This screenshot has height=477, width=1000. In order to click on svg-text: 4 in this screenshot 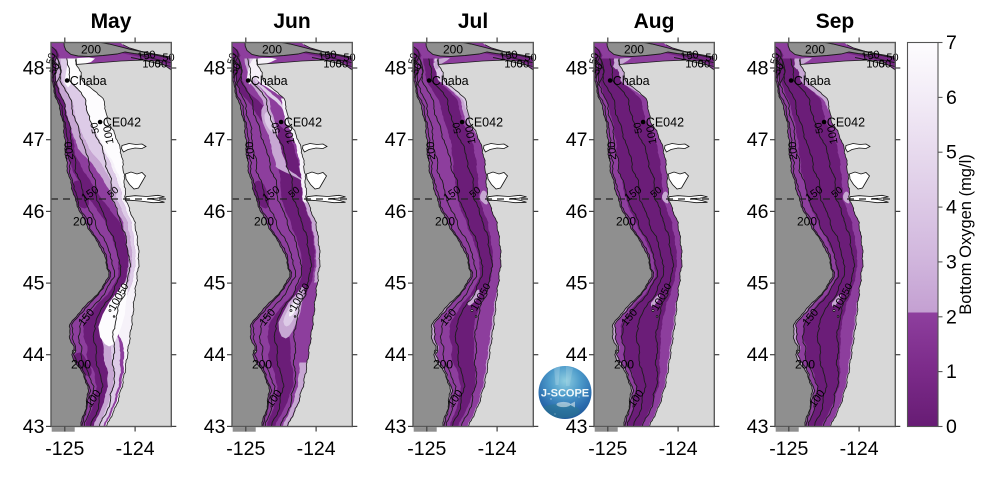, I will do `click(951, 208)`.